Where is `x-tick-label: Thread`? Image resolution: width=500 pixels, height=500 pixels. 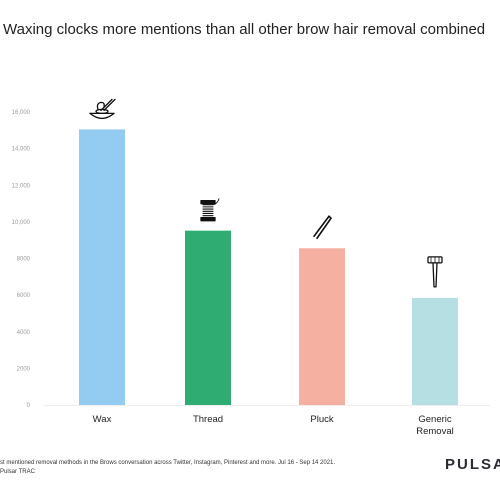 x-tick-label: Thread is located at coordinates (208, 419).